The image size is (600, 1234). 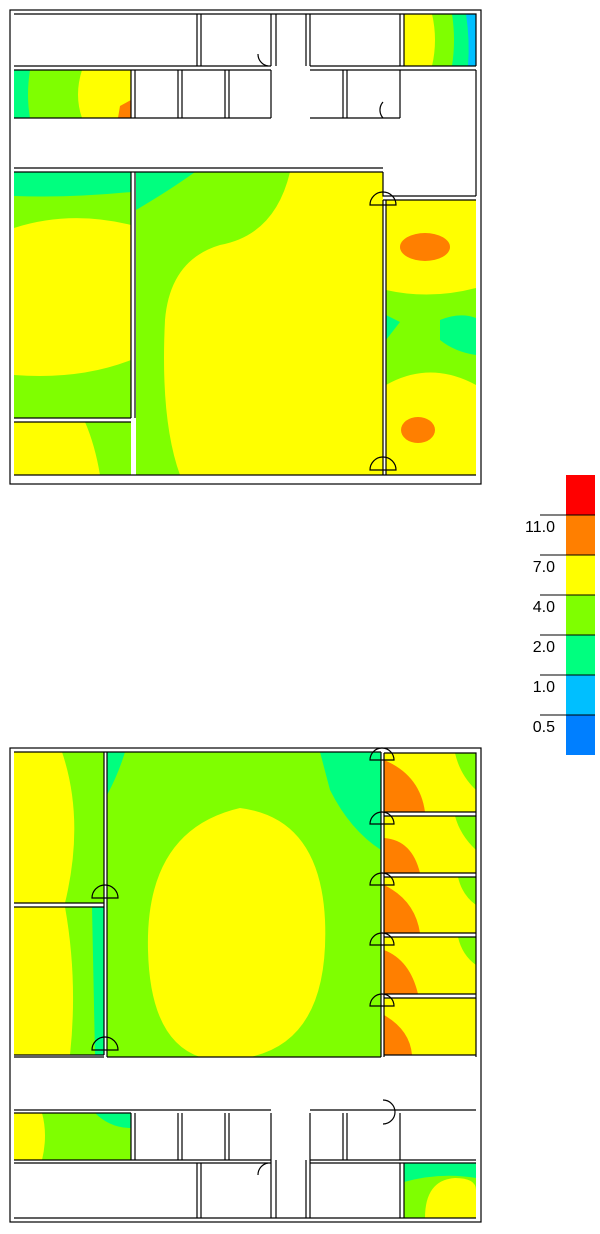 What do you see at coordinates (544, 567) in the screenshot?
I see `legend-label: 7.0` at bounding box center [544, 567].